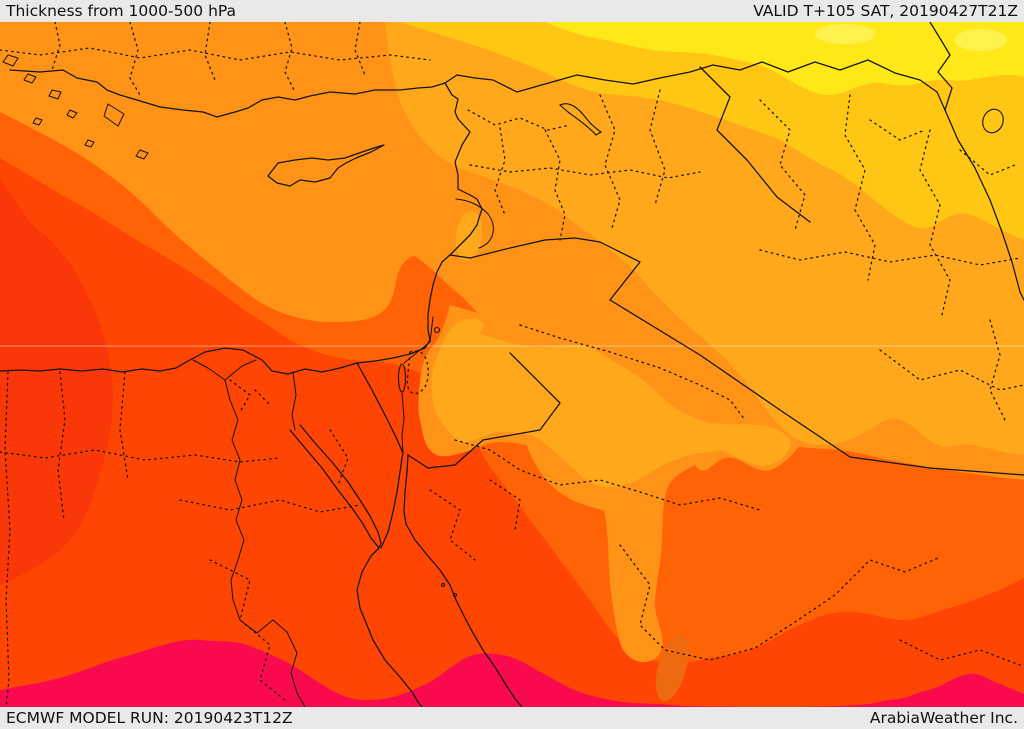 This screenshot has width=1024, height=729. What do you see at coordinates (890, 257) in the screenshot?
I see `admin-border-iraq-horizontal` at bounding box center [890, 257].